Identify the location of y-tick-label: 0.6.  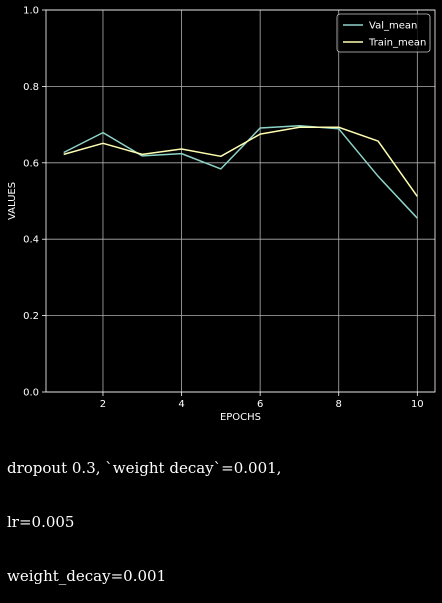
(31, 163).